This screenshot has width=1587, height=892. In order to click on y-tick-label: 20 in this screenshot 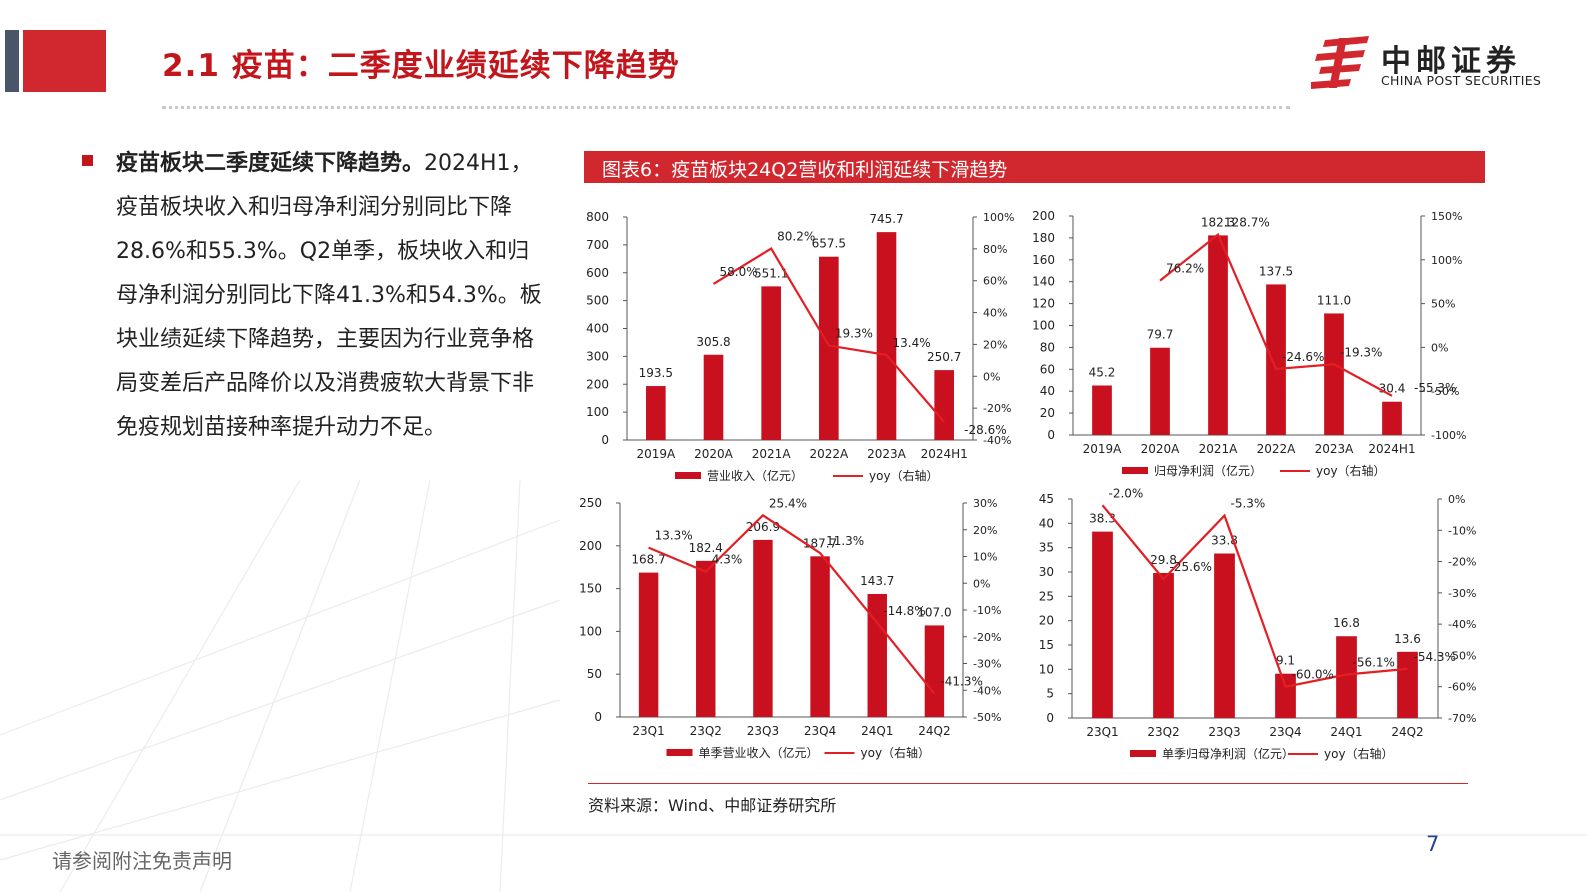, I will do `click(1046, 621)`.